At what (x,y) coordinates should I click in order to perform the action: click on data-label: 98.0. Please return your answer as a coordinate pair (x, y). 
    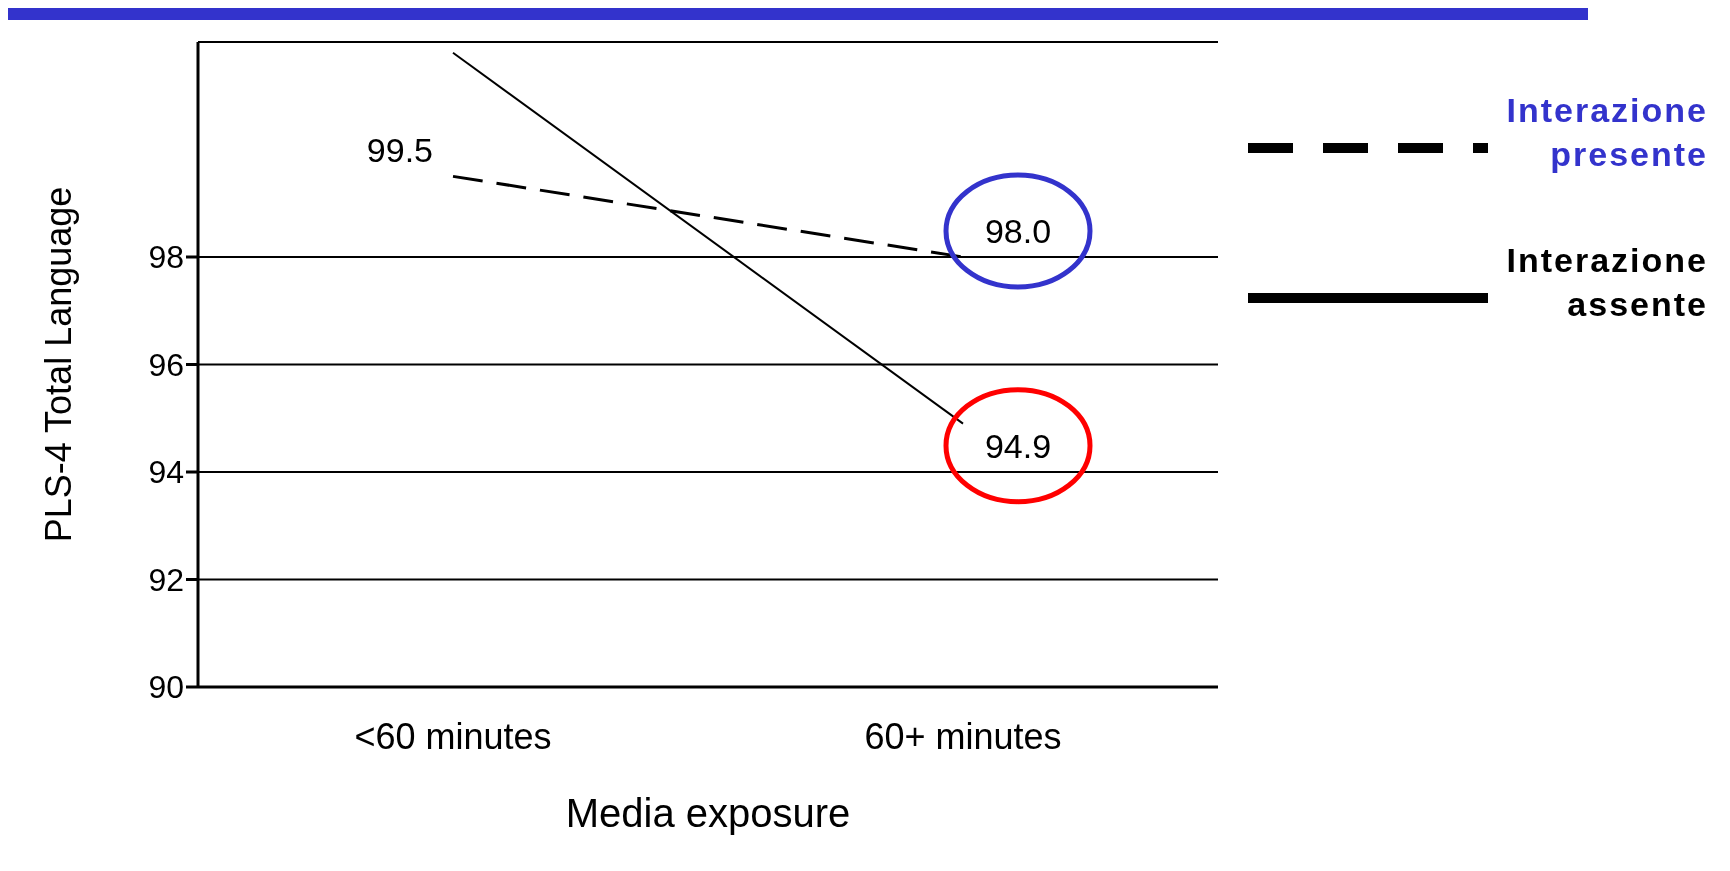
    Looking at the image, I should click on (1018, 230).